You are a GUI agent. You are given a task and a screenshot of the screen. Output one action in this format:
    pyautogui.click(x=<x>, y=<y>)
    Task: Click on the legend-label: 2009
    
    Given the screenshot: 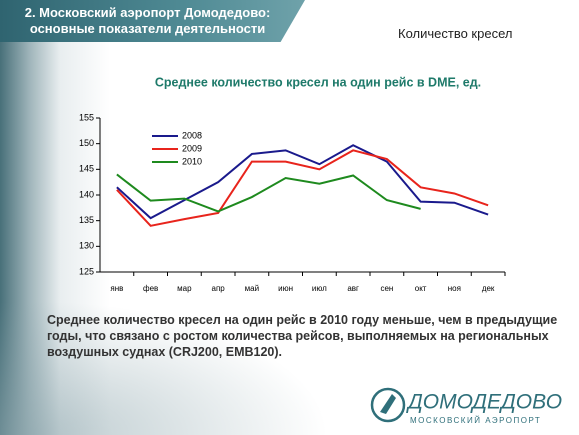 What is the action you would take?
    pyautogui.click(x=192, y=148)
    